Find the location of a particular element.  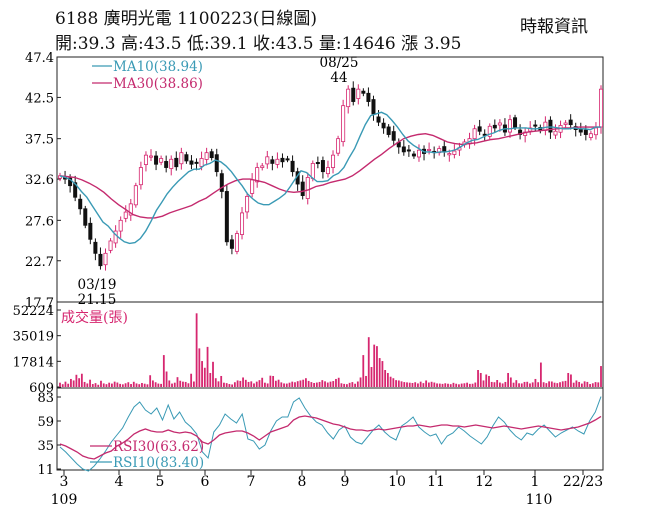

x-tick-label: 8 is located at coordinates (302, 482).